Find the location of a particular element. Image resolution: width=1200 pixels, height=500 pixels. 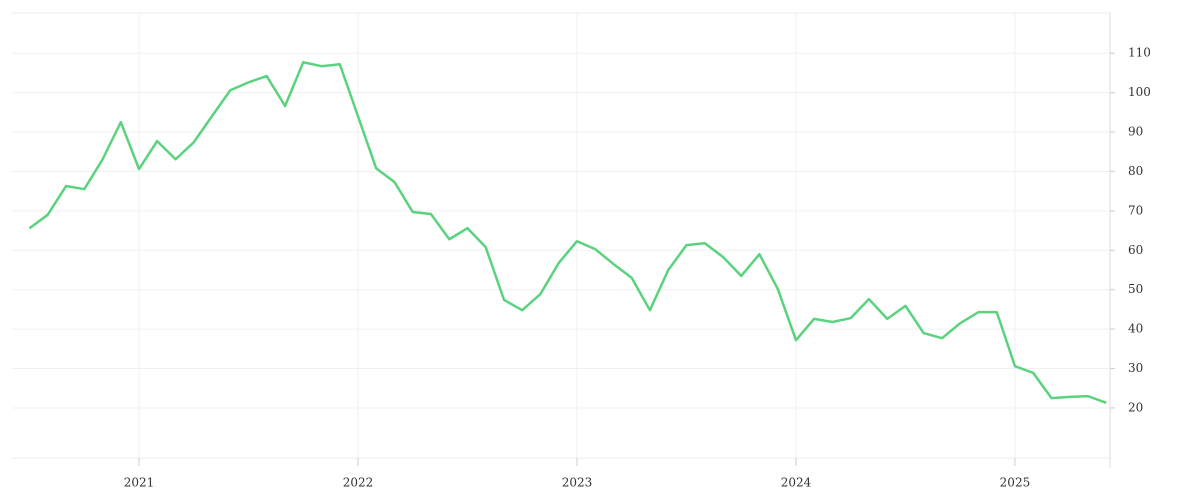

y-tick-label: 70 is located at coordinates (1135, 210).